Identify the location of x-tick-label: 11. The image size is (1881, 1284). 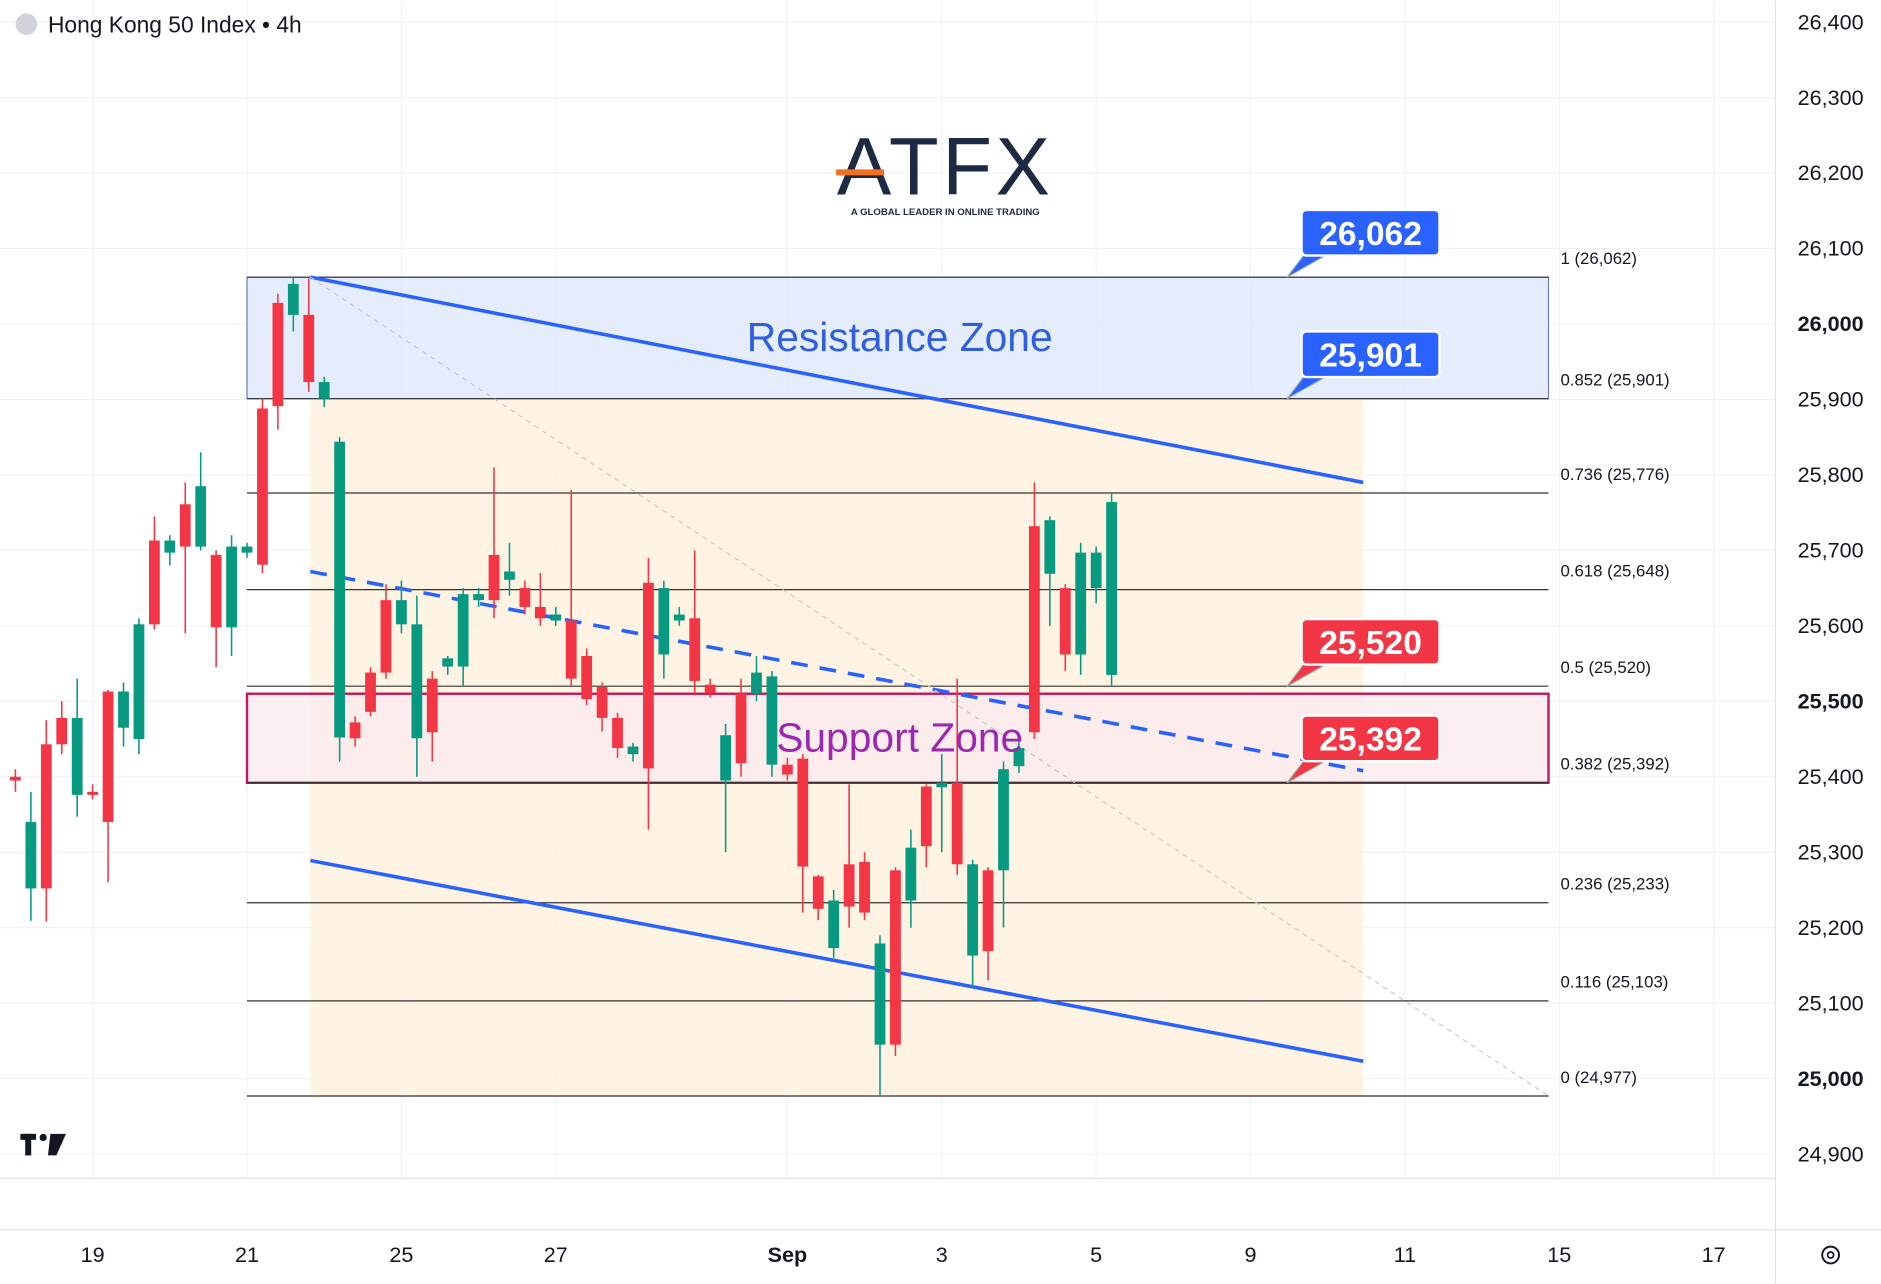
(1405, 1254).